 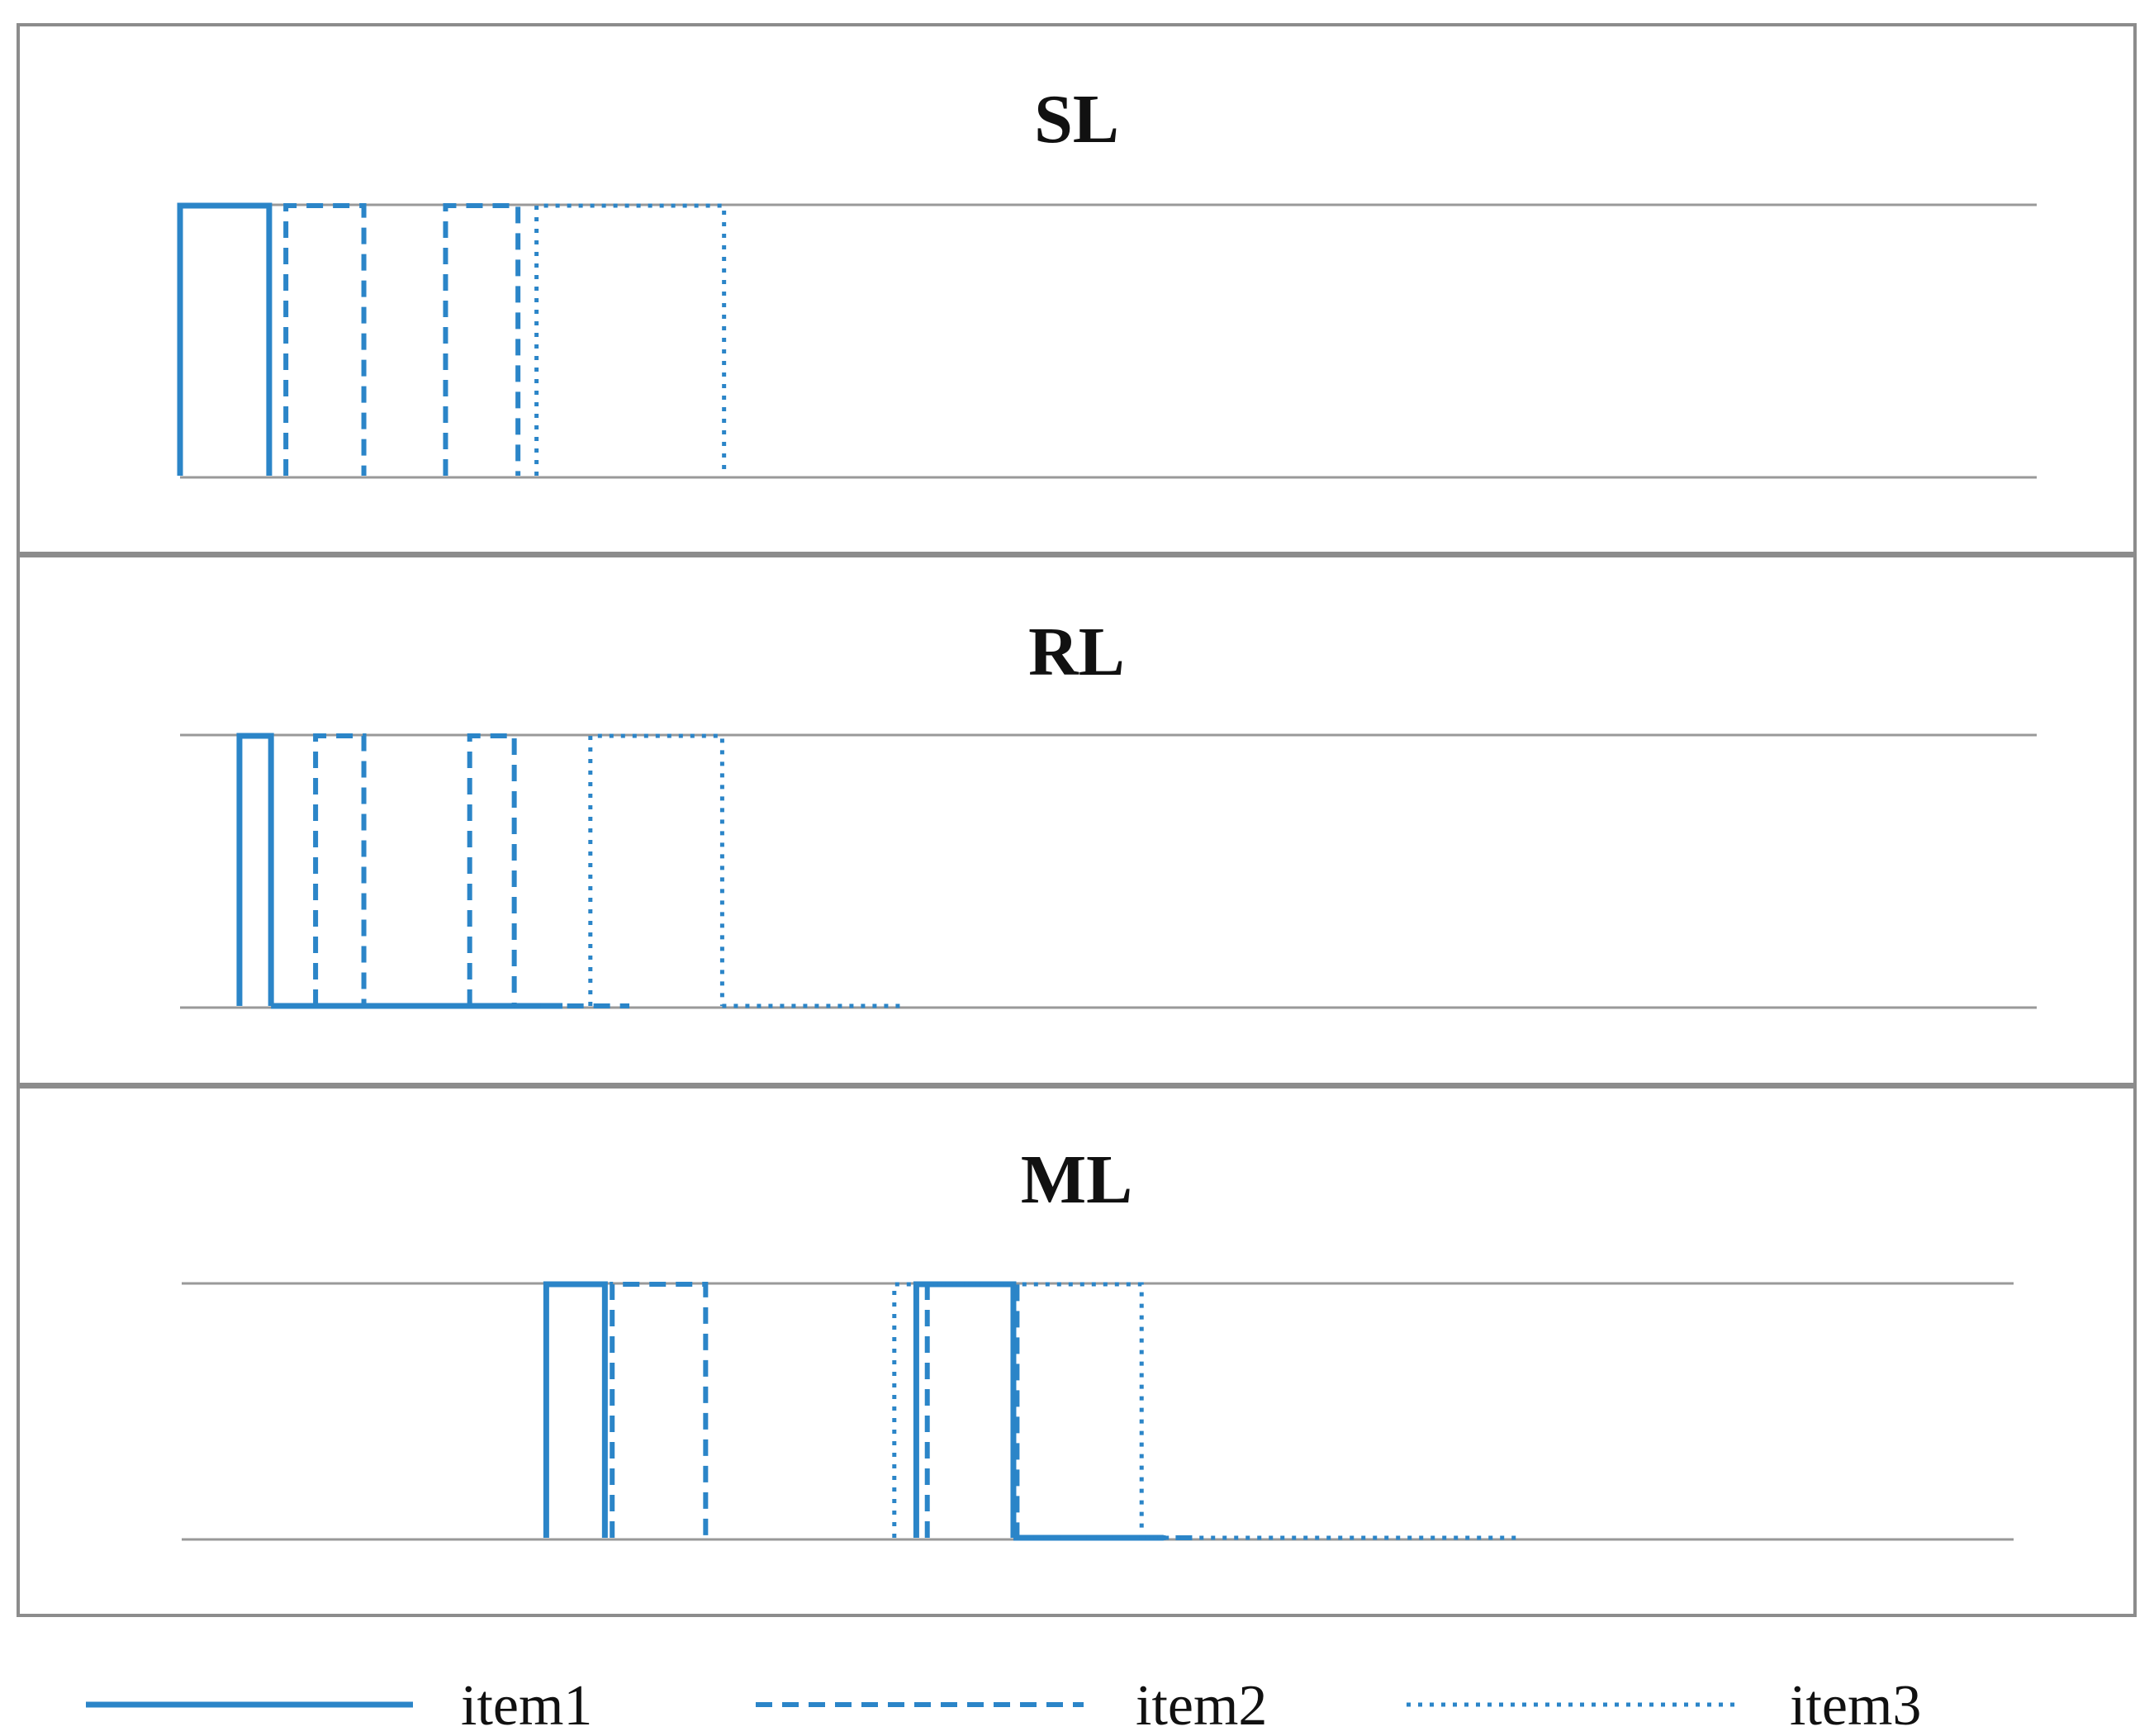 I want to click on panel-title: ML, so click(x=1076, y=1179).